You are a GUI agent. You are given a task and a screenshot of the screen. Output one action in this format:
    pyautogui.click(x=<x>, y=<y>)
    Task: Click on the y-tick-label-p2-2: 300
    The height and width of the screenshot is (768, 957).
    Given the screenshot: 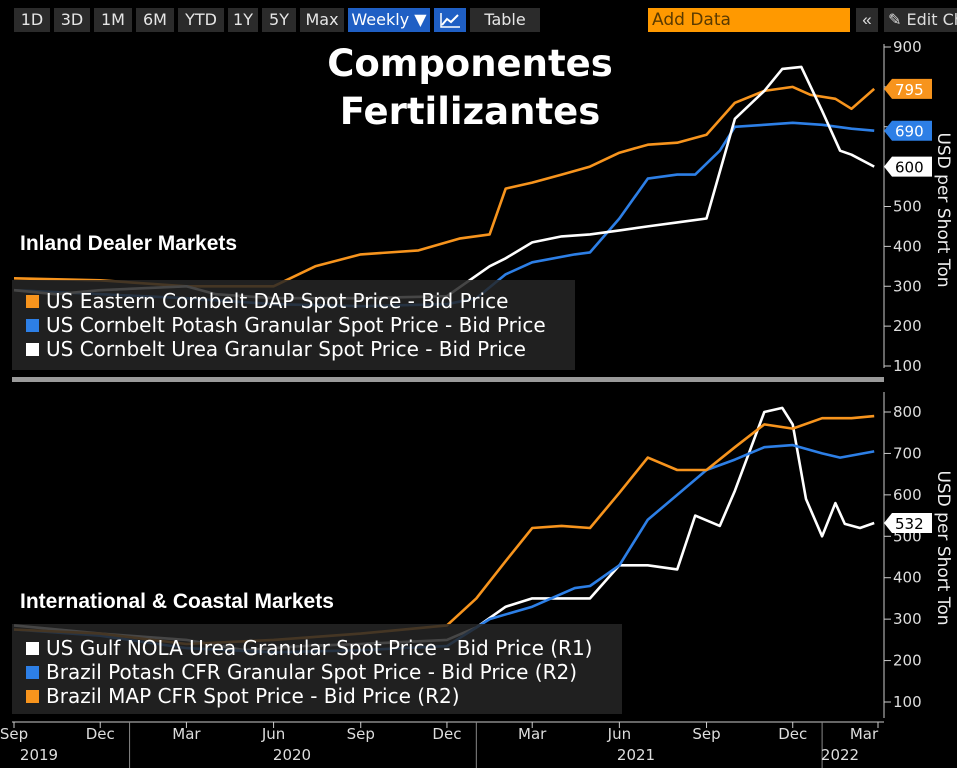 What is the action you would take?
    pyautogui.click(x=907, y=619)
    